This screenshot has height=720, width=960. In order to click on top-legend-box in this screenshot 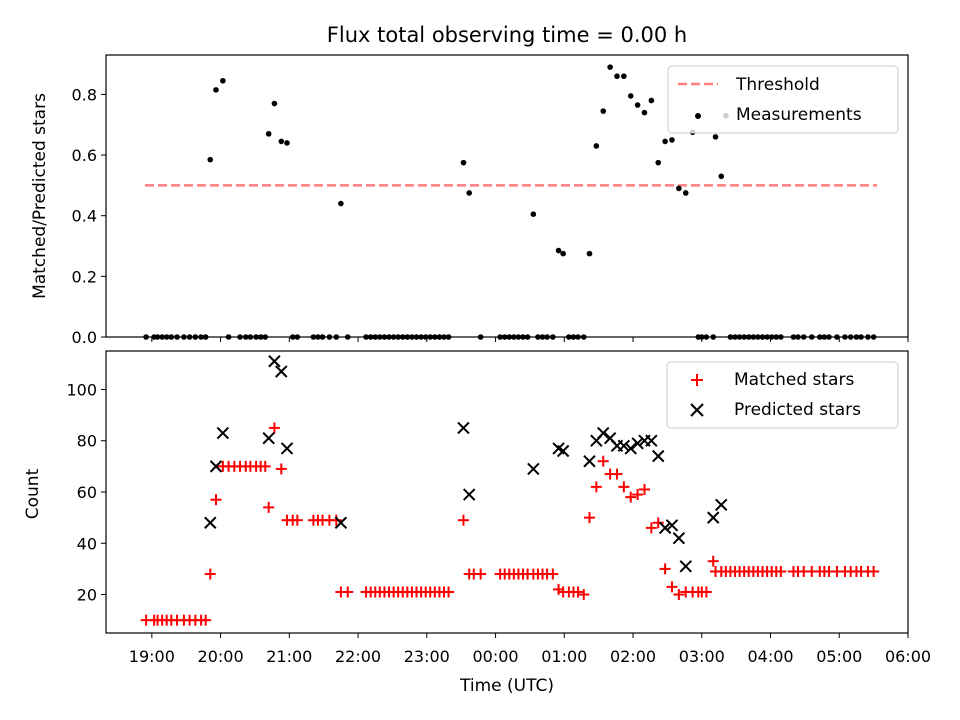, I will do `click(783, 99)`.